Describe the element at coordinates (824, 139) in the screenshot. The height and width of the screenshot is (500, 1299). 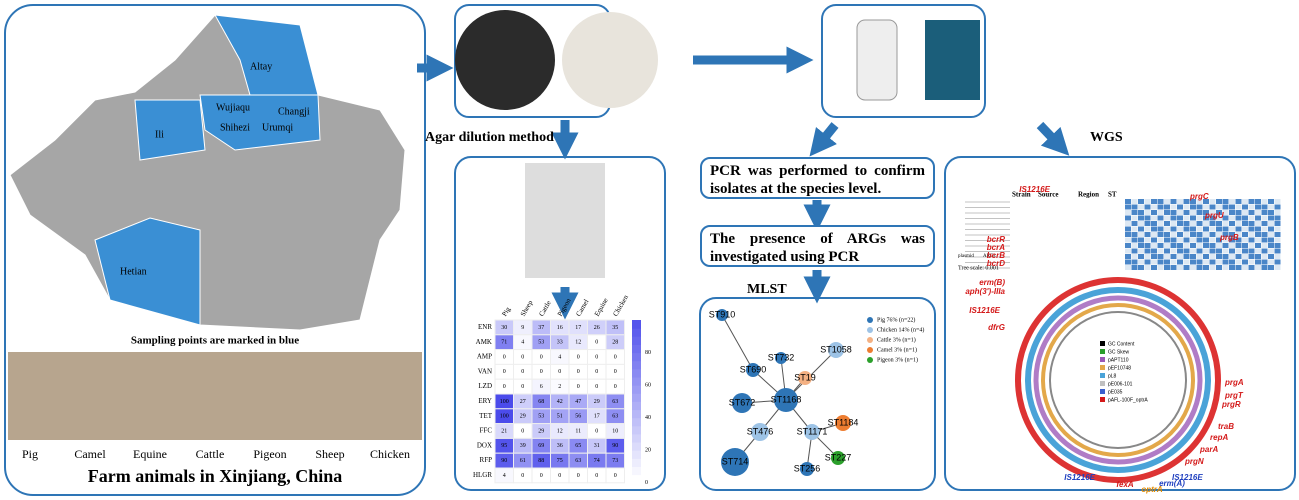
I see `arrow` at that location.